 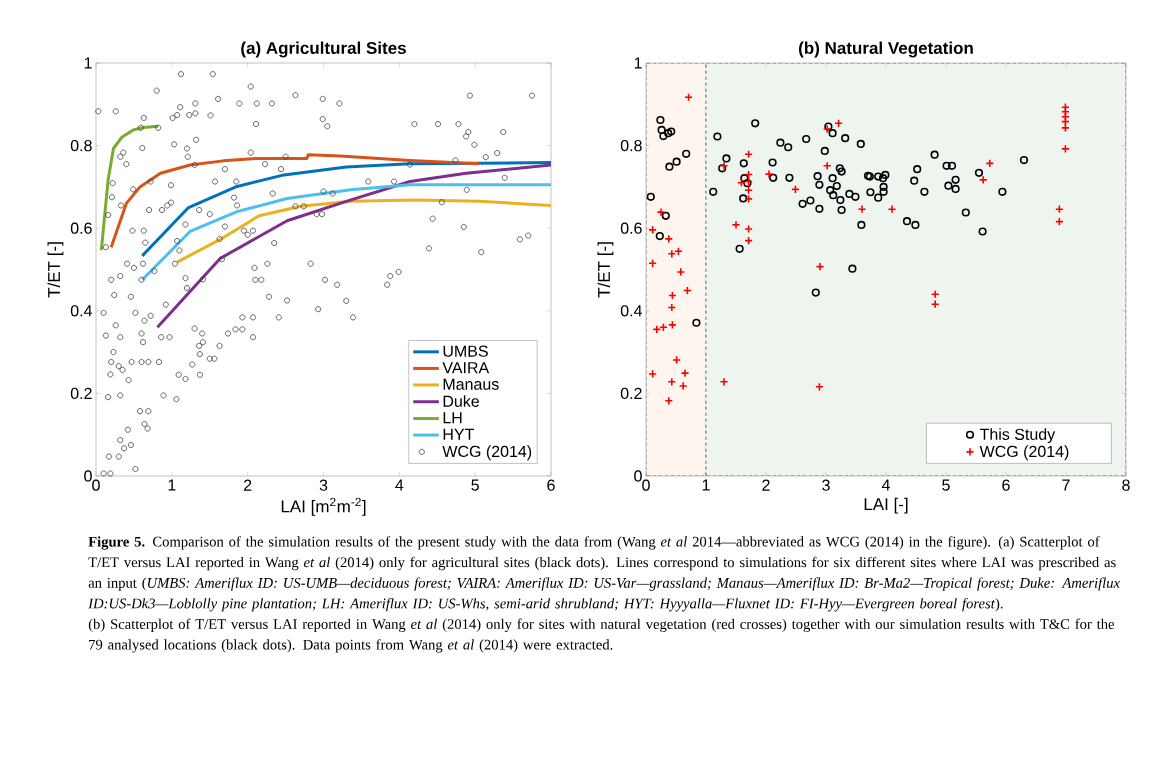 I want to click on legend-label: VAIRA, so click(x=466, y=368).